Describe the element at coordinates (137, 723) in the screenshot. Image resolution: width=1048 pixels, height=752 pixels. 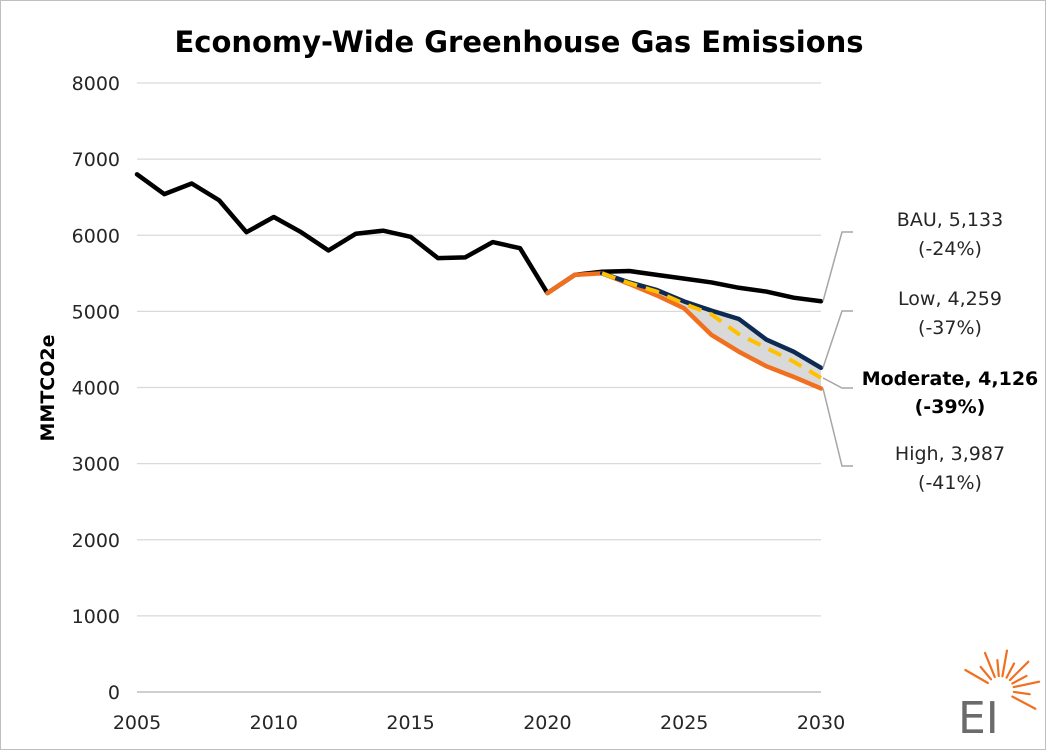
I see `x-tick-label: 2005` at that location.